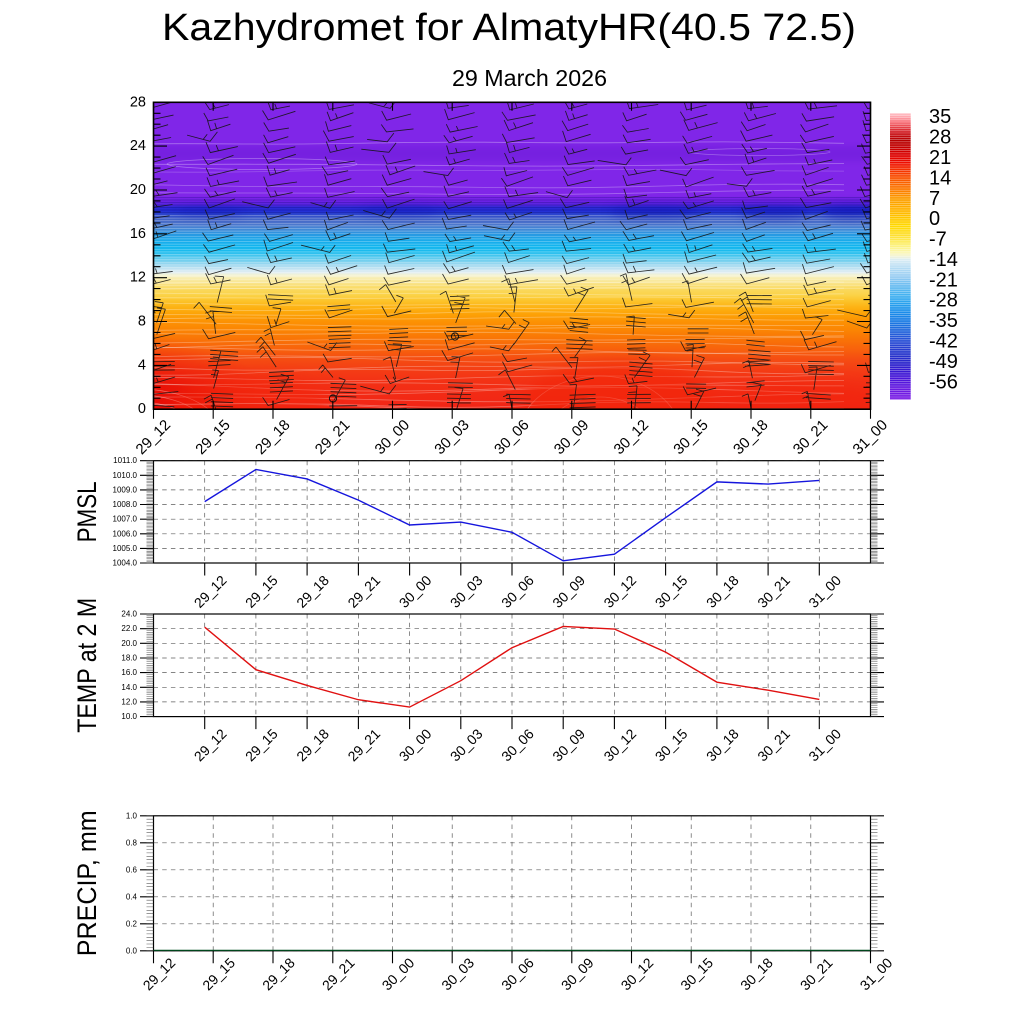 This screenshot has height=1029, width=1024. Describe the element at coordinates (87, 883) in the screenshot. I see `svg-text: PRECIP, mm` at that location.